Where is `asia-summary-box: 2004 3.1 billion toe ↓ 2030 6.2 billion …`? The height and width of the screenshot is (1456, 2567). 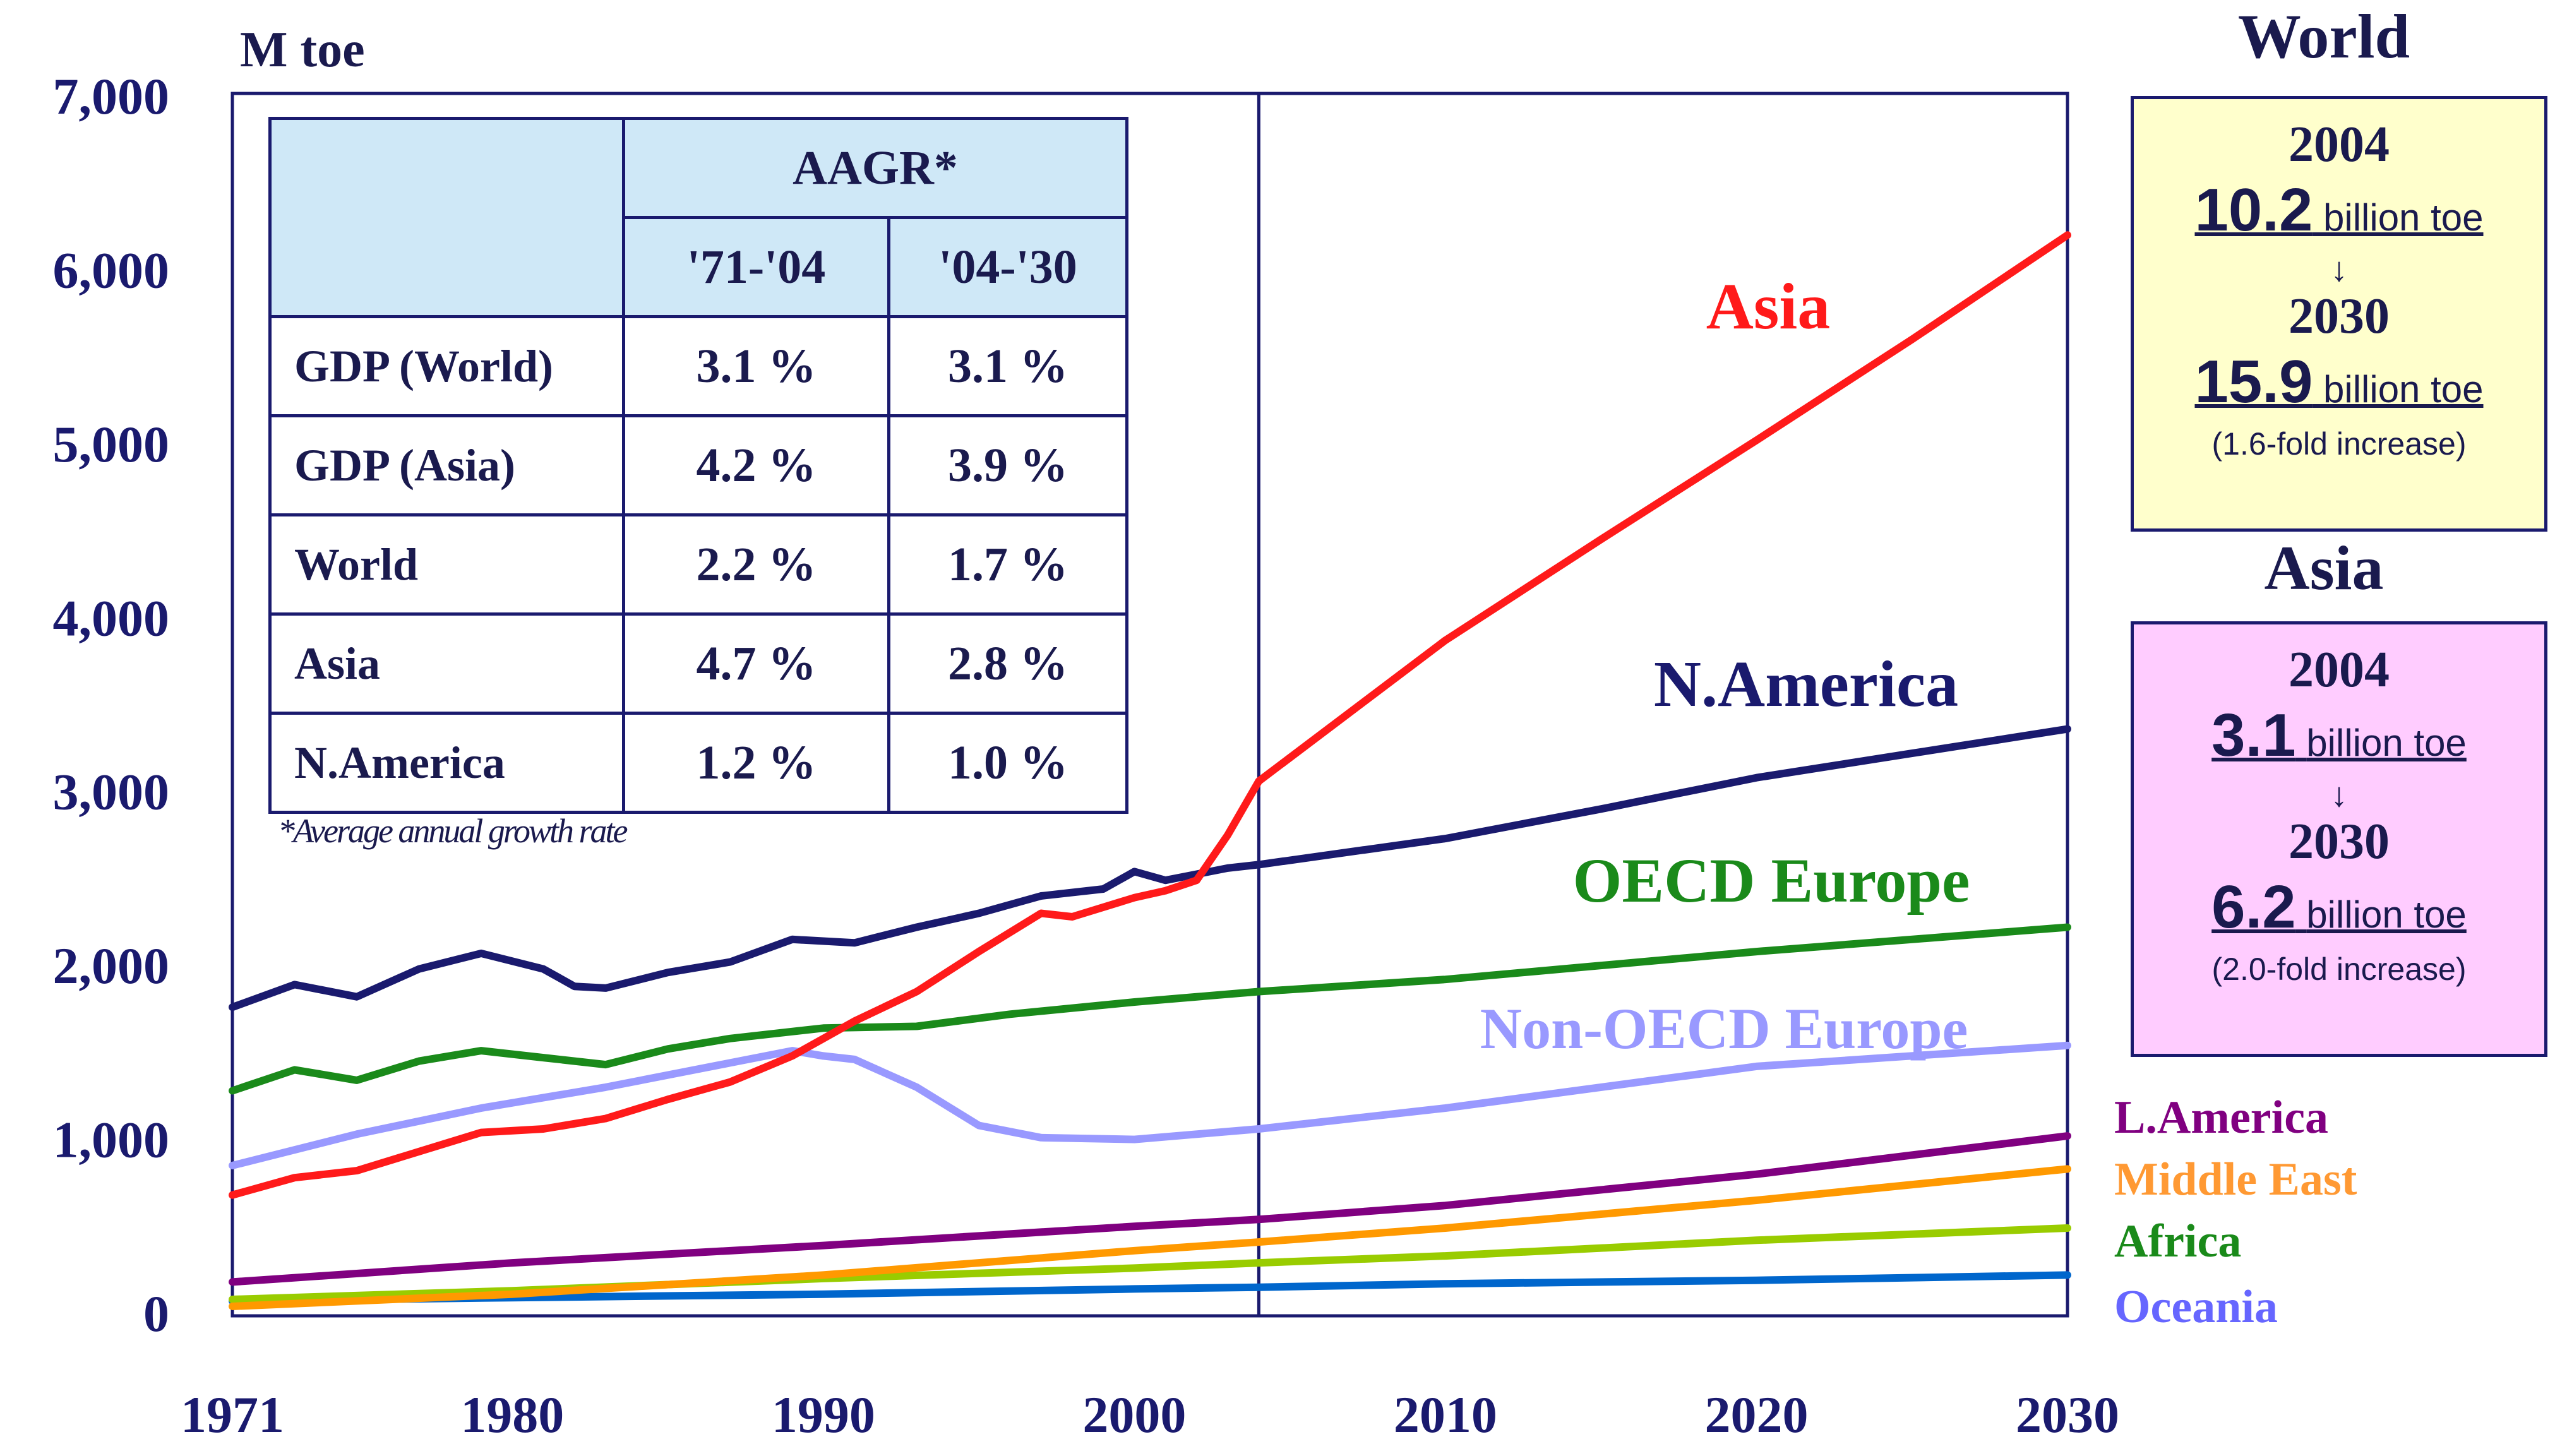
asia-summary-box: 2004 3.1 billion toe ↓ 2030 6.2 billion … is located at coordinates (2339, 839).